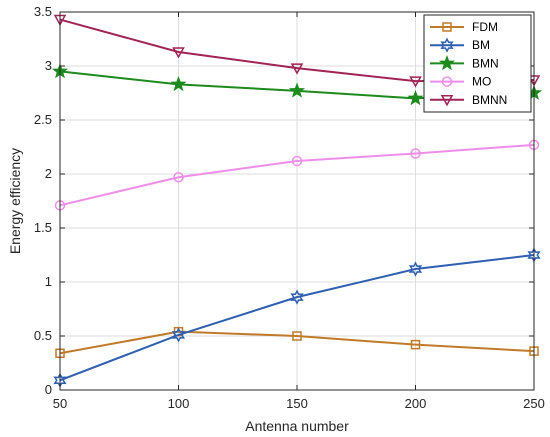  I want to click on legend-marker-bm, so click(447, 45).